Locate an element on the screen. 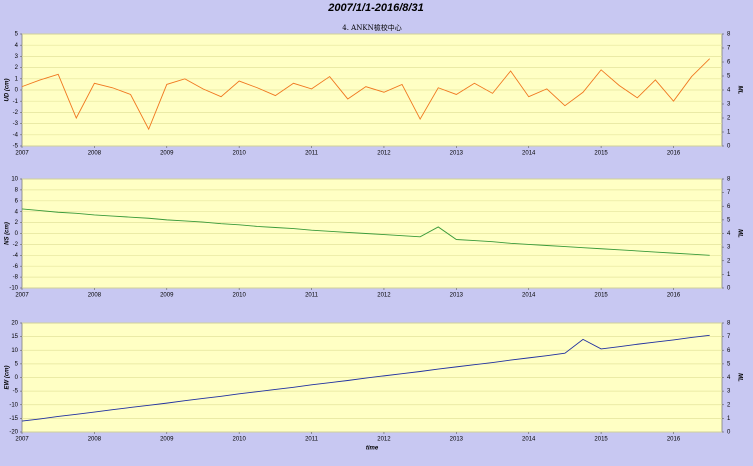 Image resolution: width=753 pixels, height=466 pixels. y-tick-label: 1 is located at coordinates (17, 79).